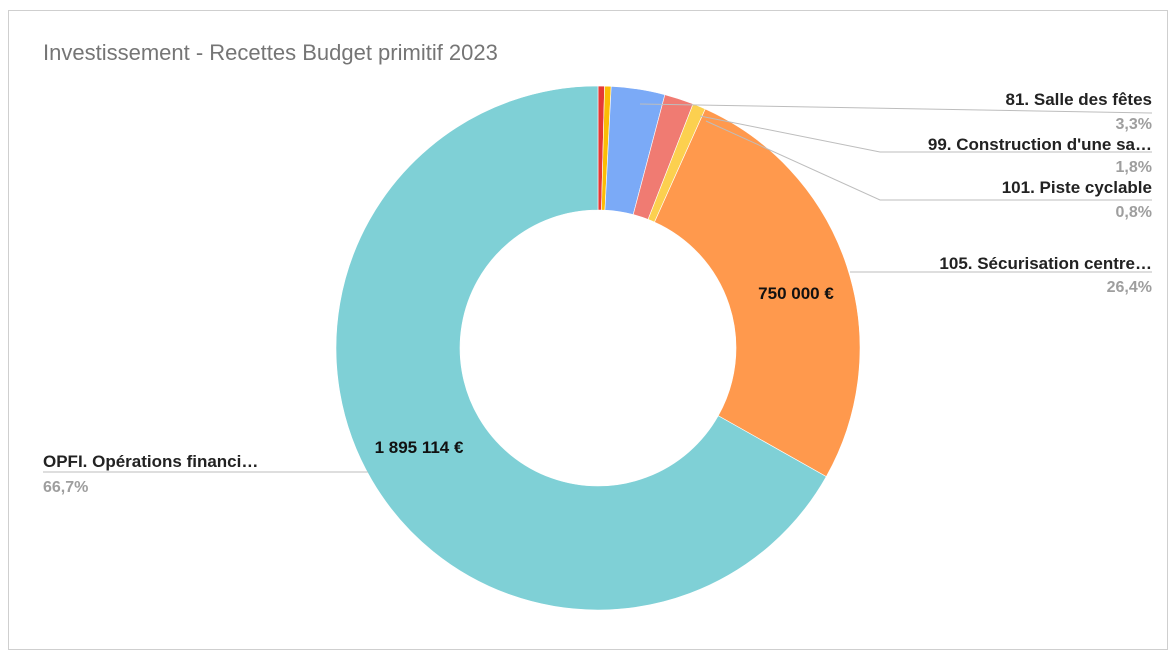 The height and width of the screenshot is (650, 1173). I want to click on value-label-securisation: 750 000 €, so click(796, 293).